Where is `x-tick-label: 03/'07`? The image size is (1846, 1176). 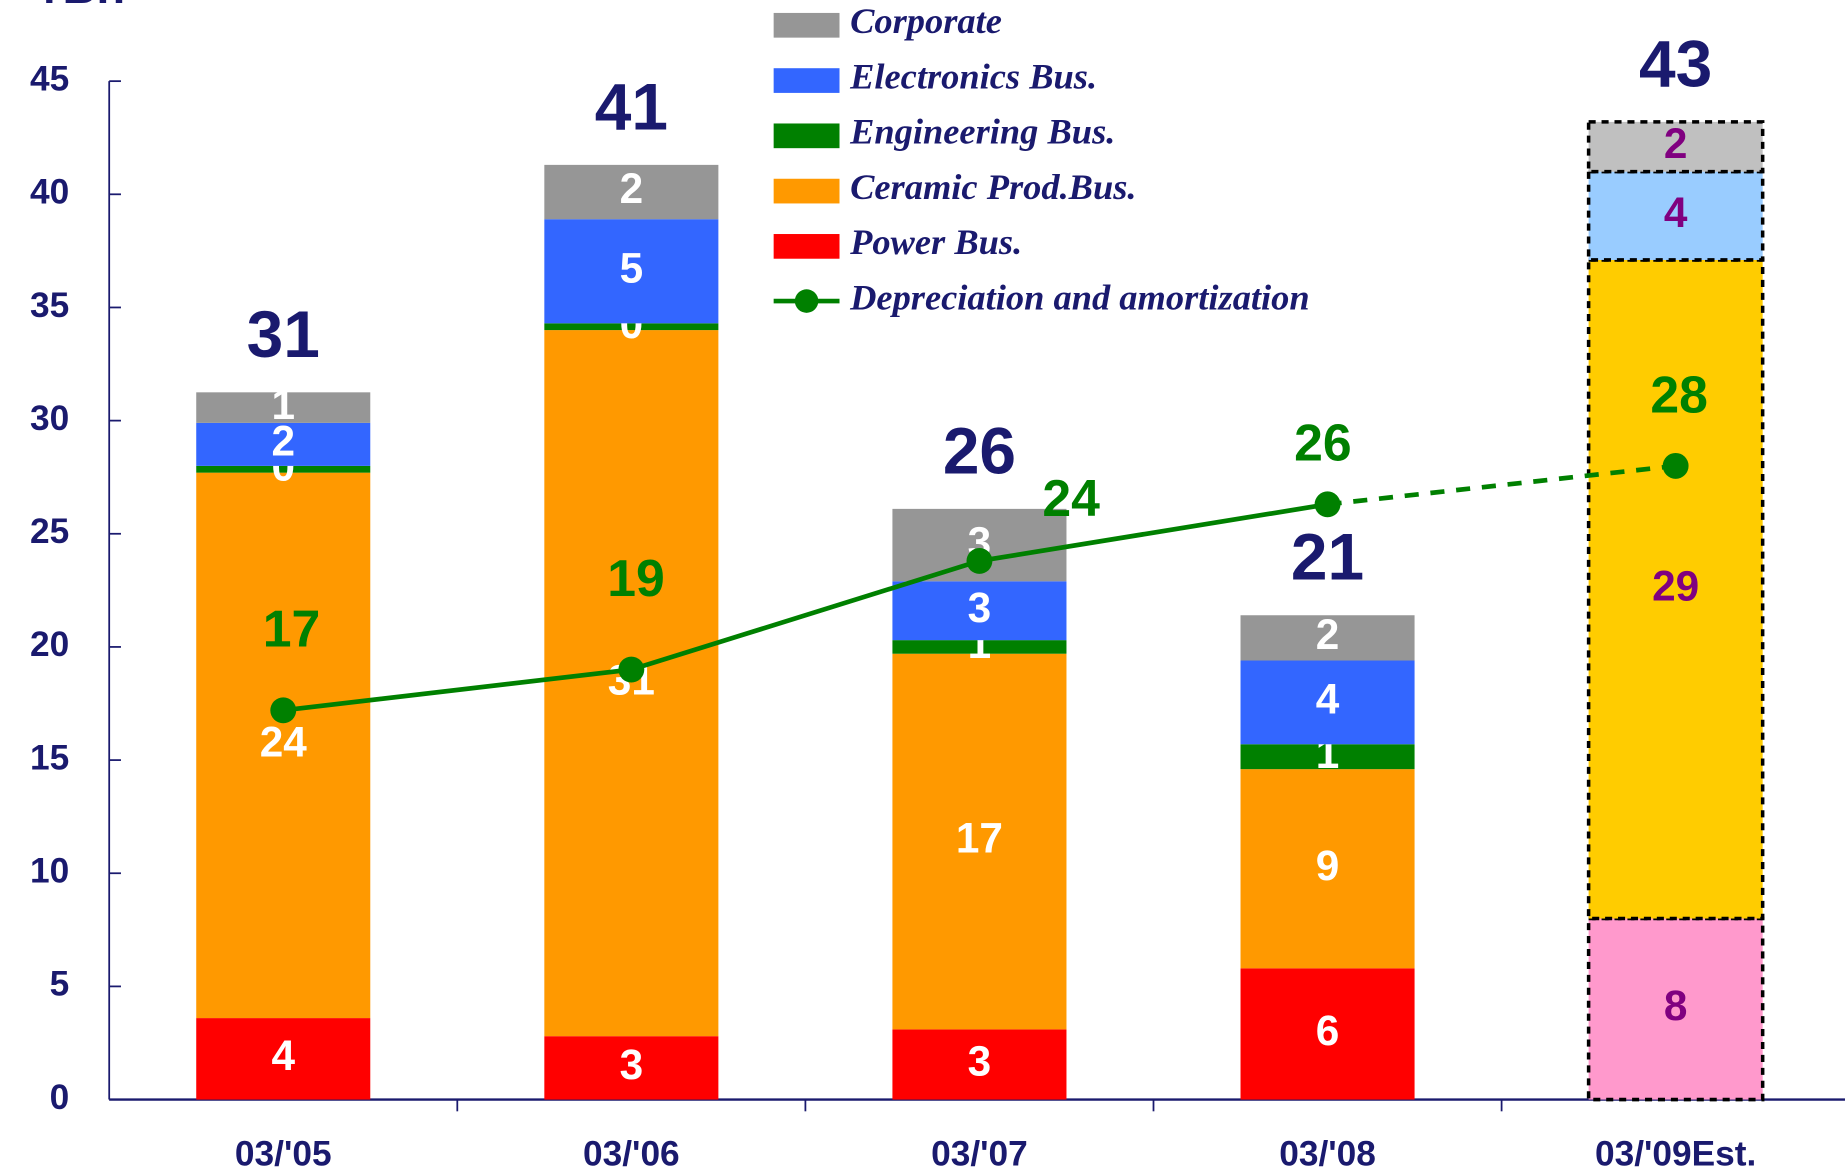 x-tick-label: 03/'07 is located at coordinates (979, 1153).